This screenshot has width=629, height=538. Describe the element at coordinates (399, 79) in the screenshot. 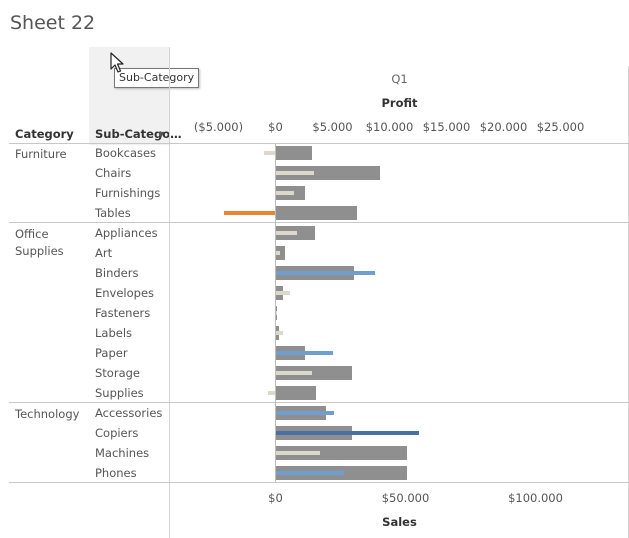

I see `quarter-header: Q1` at that location.